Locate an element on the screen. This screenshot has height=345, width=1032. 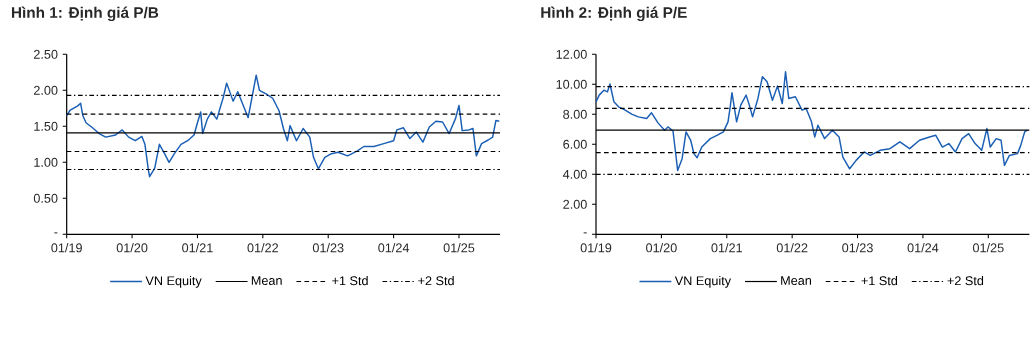
y-tick-label: 1.50 is located at coordinates (46, 126).